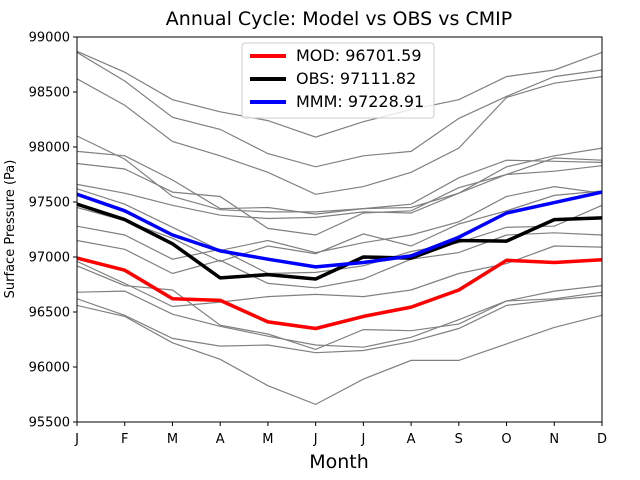  I want to click on y-tick-label: 95500, so click(49, 423).